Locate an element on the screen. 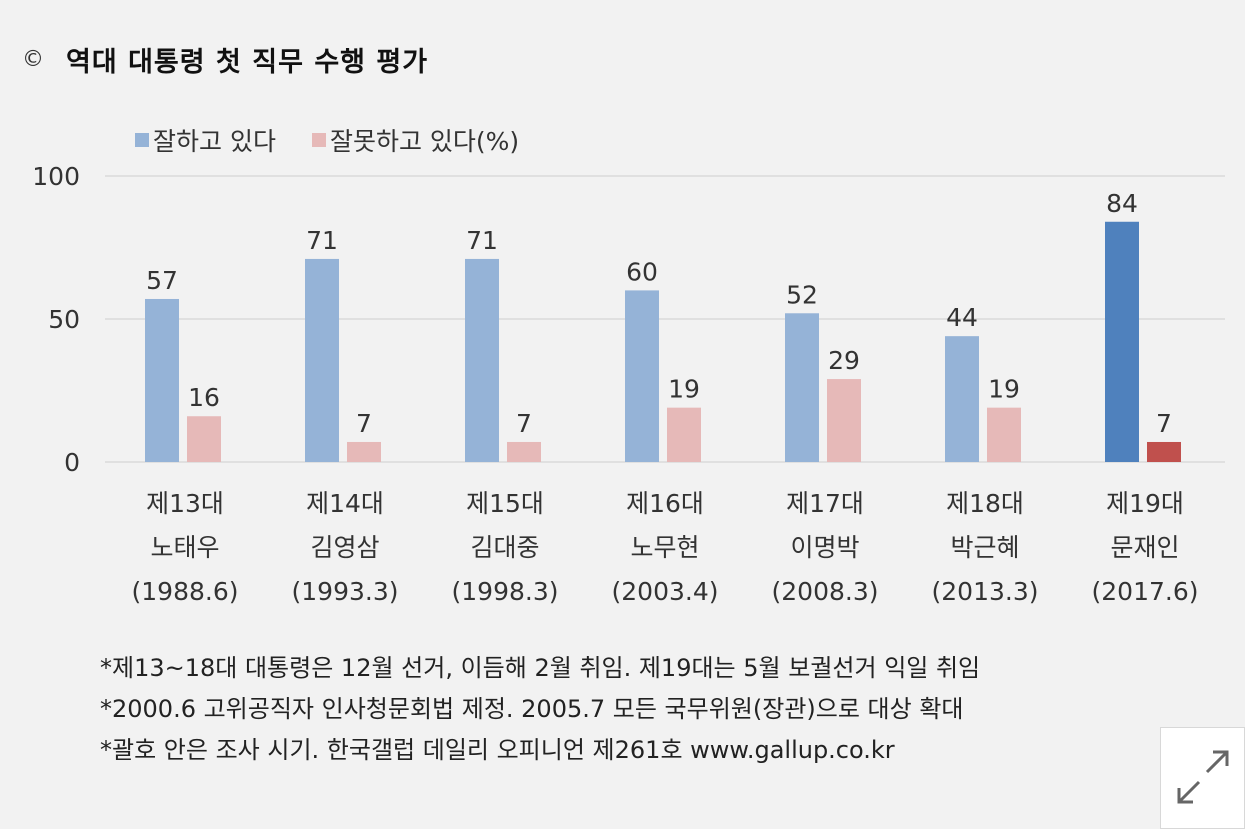 The image size is (1245, 829). data-label-disapprove: 29 is located at coordinates (844, 360).